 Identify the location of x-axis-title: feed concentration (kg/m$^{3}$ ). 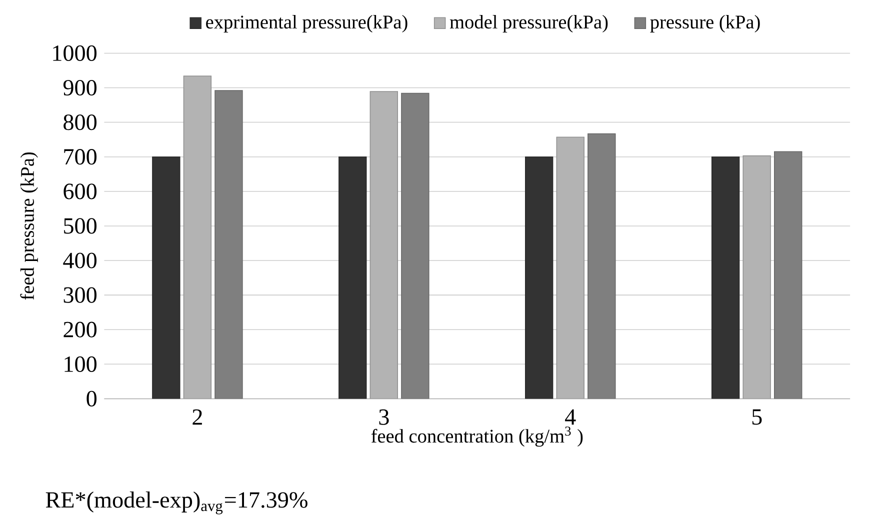
(477, 436).